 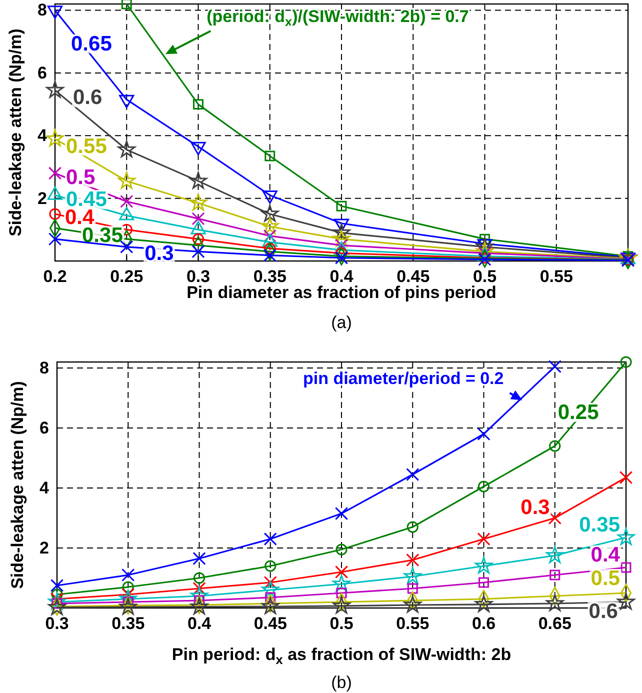 I want to click on series-label: pin diameter/period = 0.2, so click(x=403, y=378).